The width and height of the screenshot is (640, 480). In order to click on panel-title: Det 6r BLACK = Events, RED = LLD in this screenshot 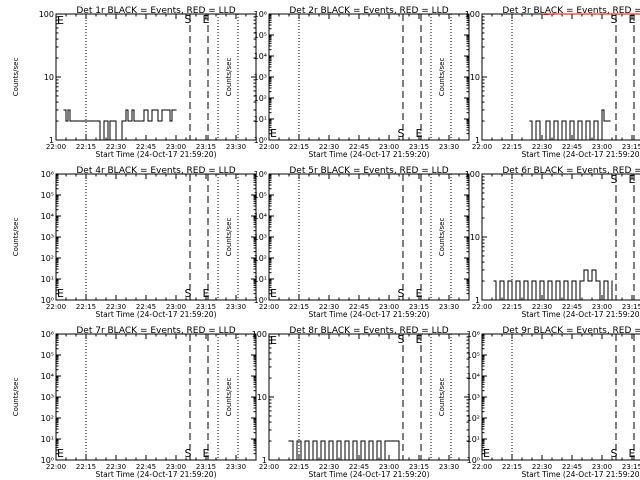, I will do `click(571, 171)`.